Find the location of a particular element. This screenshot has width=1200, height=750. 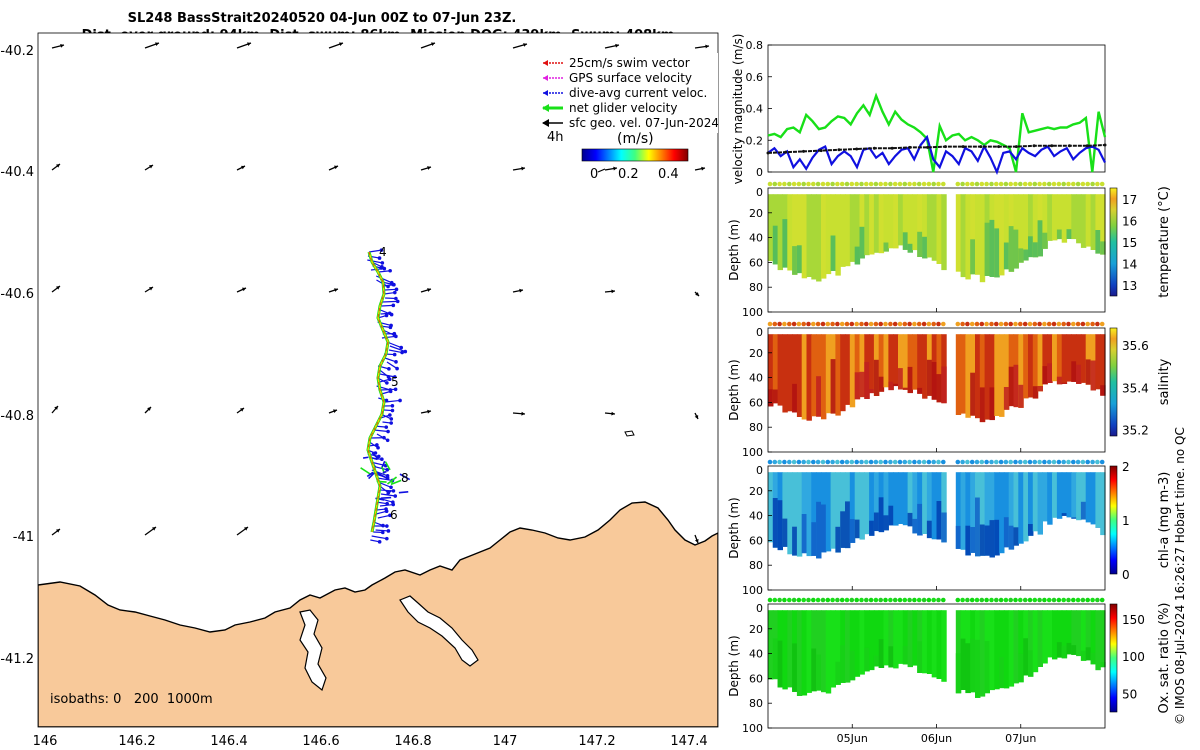

map-xtick: 147.4 is located at coordinates (688, 741).